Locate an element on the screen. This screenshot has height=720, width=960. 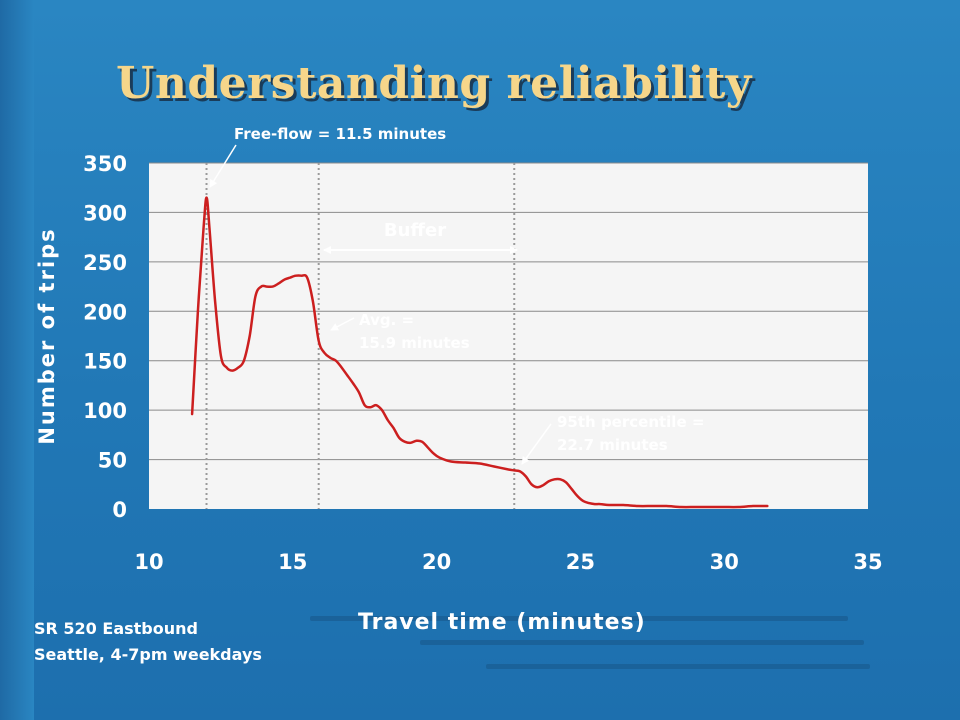
y-axis-label: Number of trips is located at coordinates (47, 336).